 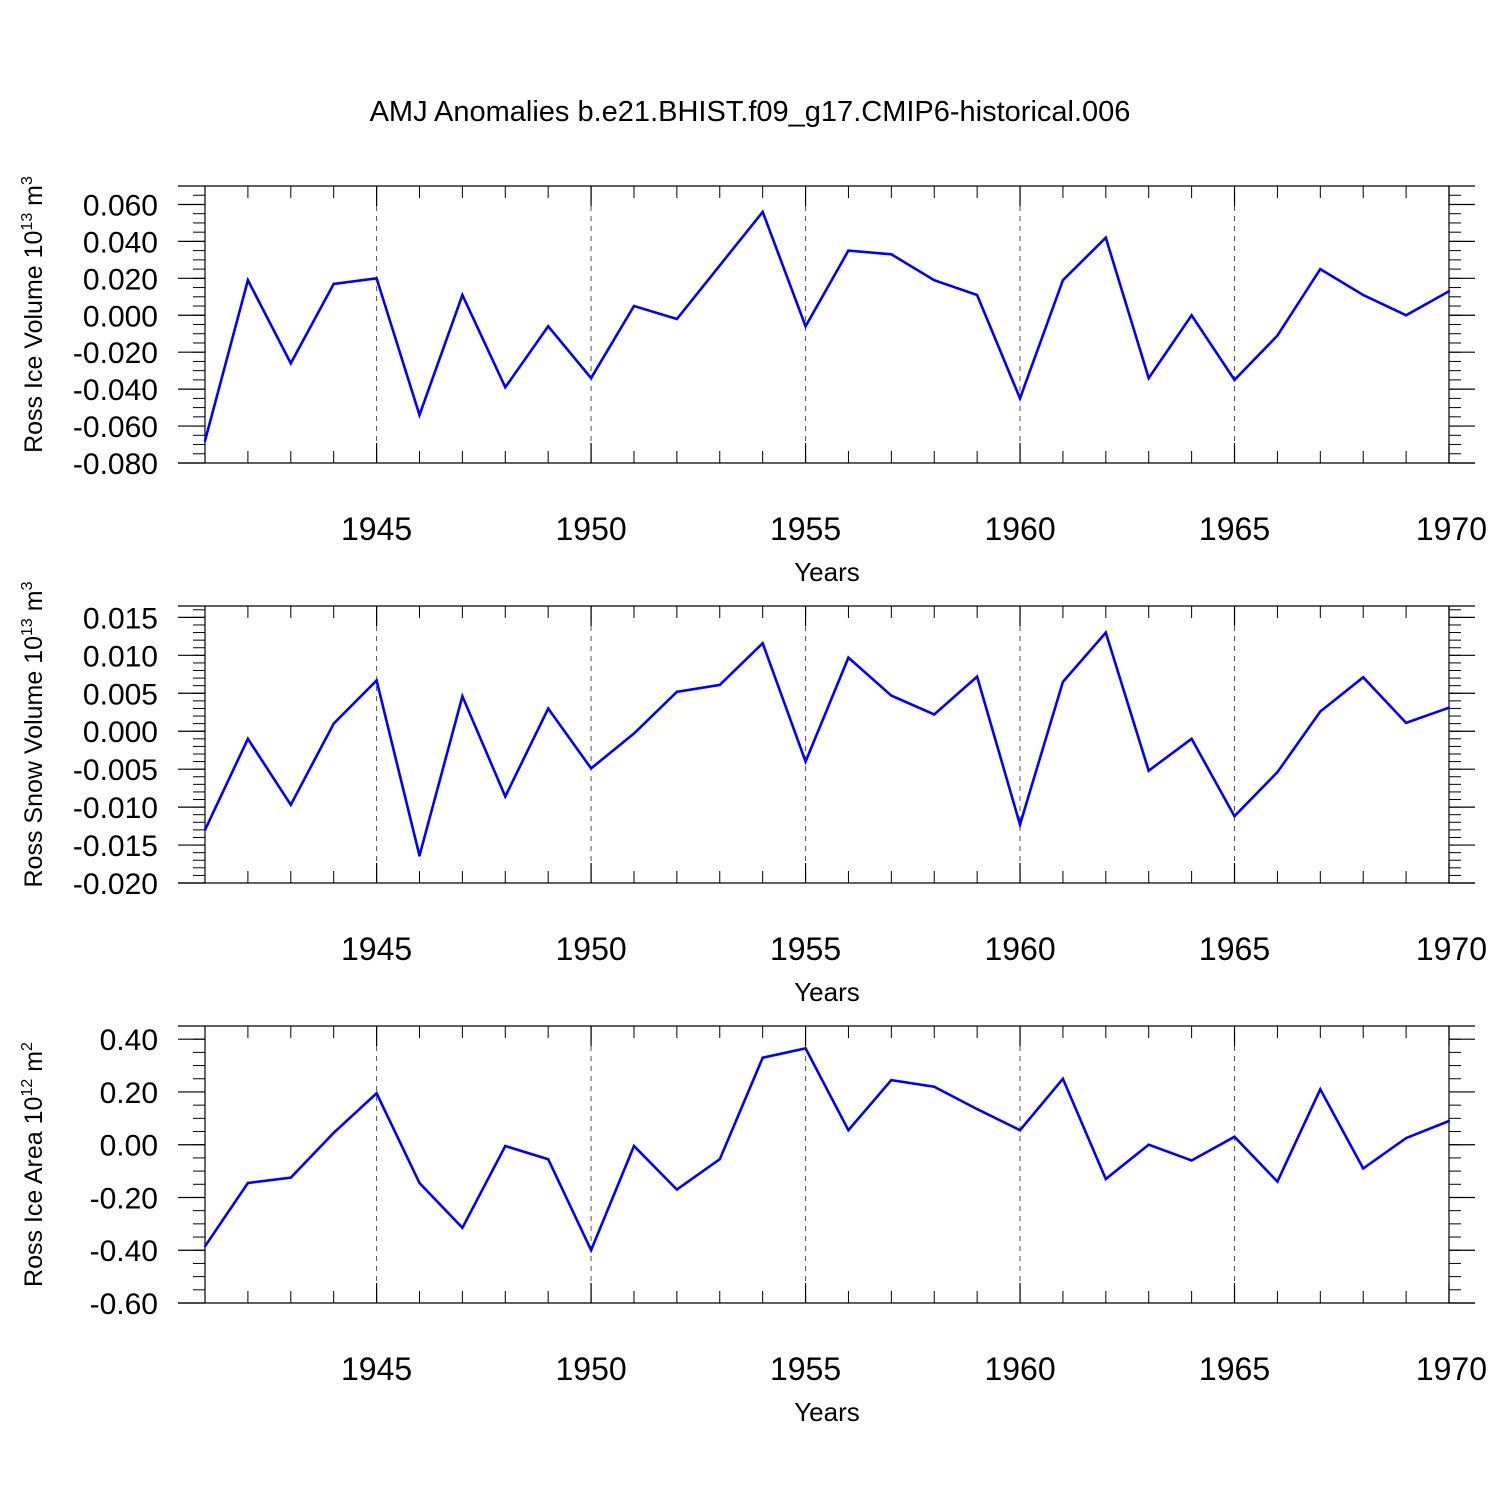 I want to click on y-tick-label: 0.005, so click(x=120, y=694).